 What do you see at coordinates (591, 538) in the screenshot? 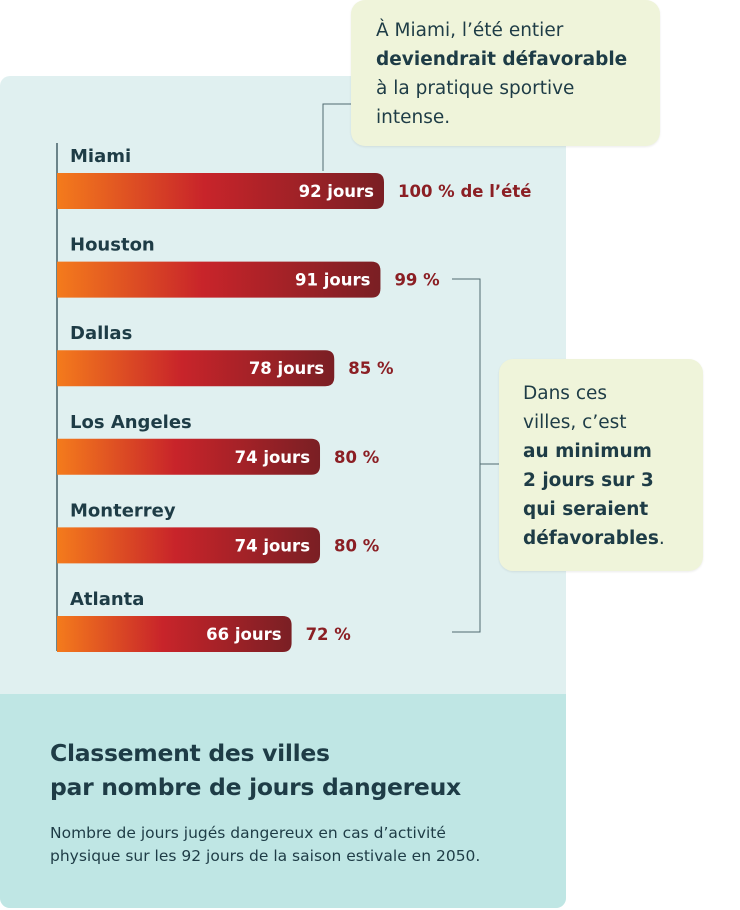
I see `callout-right-bold-4: défavorables` at bounding box center [591, 538].